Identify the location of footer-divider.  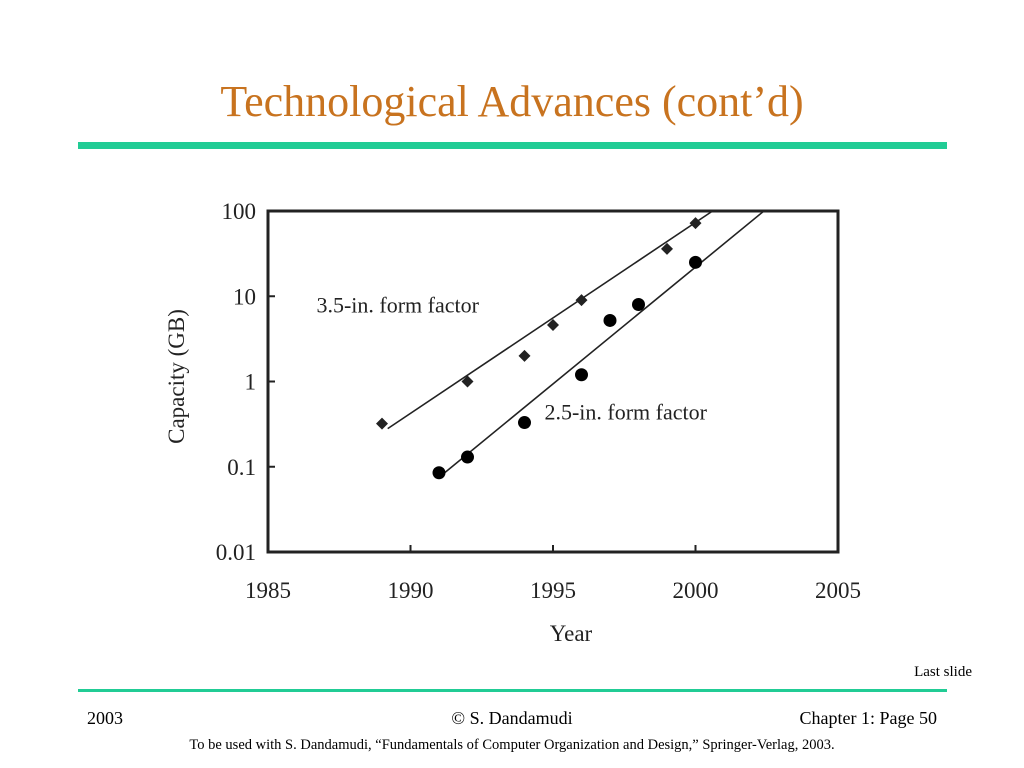
(512, 690).